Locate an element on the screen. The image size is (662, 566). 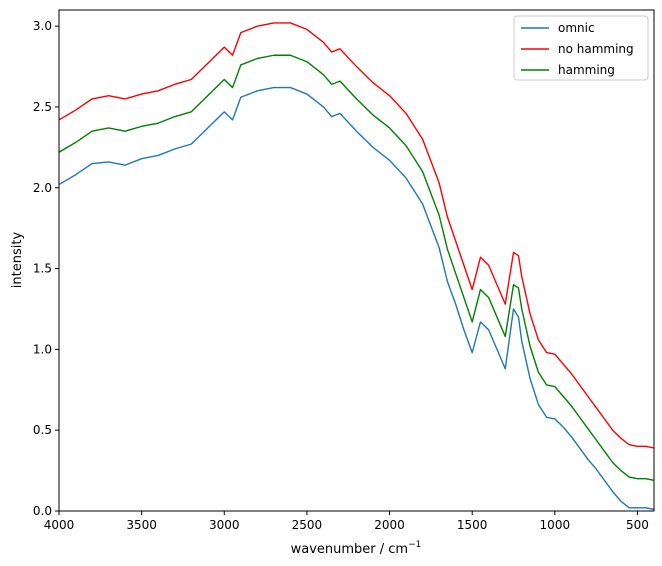
legend: omnic no hamming hamming is located at coordinates (581, 48).